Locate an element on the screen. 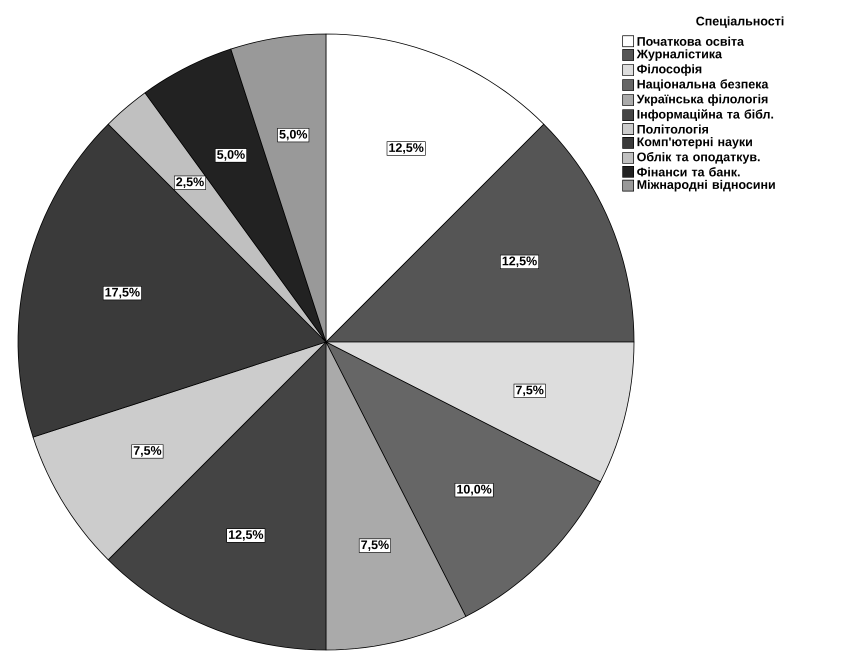 The image size is (846, 653). legend-label: Фінанси та банк. is located at coordinates (688, 171).